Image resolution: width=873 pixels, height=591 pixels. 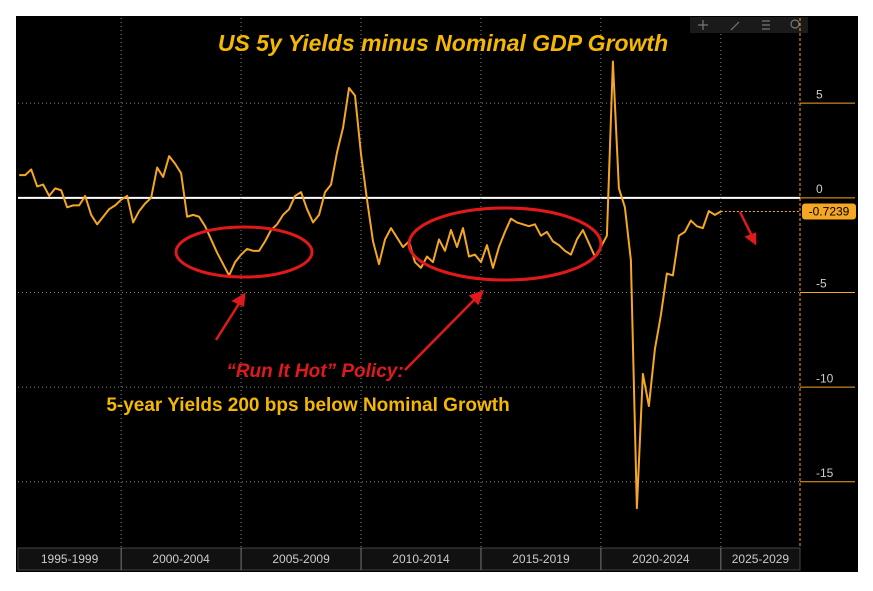 What do you see at coordinates (443, 43) in the screenshot?
I see `chart-title: US 5y Yields minus Nominal GDP Growth` at bounding box center [443, 43].